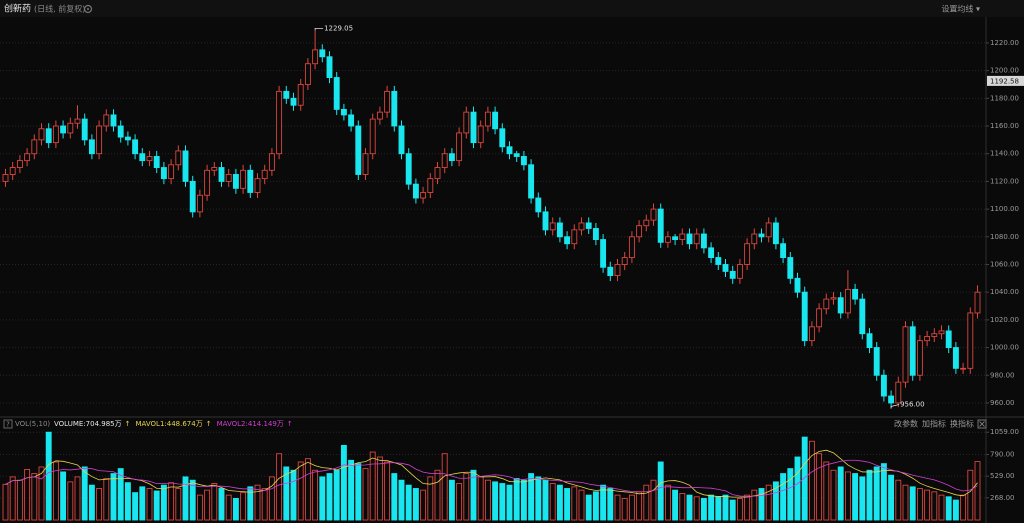  Describe the element at coordinates (962, 424) in the screenshot. I see `toolbar-button: 换指标` at that location.